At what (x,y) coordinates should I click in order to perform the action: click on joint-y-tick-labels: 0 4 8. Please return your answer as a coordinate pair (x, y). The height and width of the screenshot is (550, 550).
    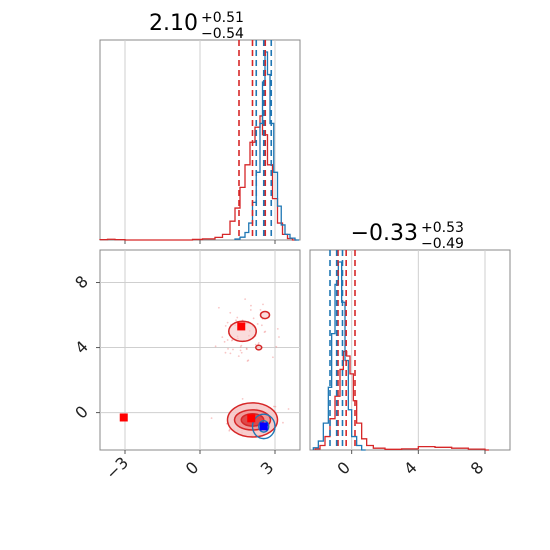
    Looking at the image, I should click on (85, 347).